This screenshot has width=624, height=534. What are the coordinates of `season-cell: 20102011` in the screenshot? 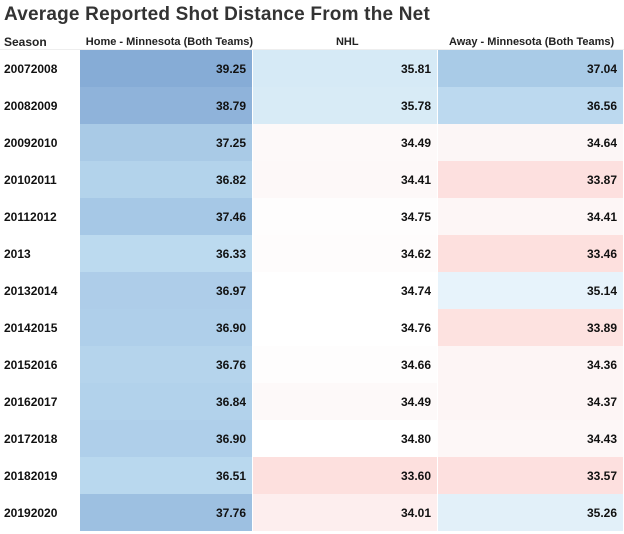 It's located at (30, 179).